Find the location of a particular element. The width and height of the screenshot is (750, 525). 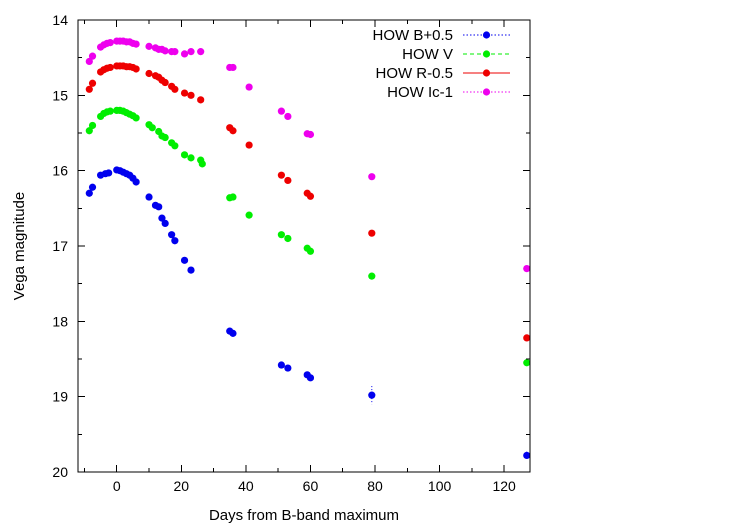

x-tick-label: 120 is located at coordinates (504, 486).